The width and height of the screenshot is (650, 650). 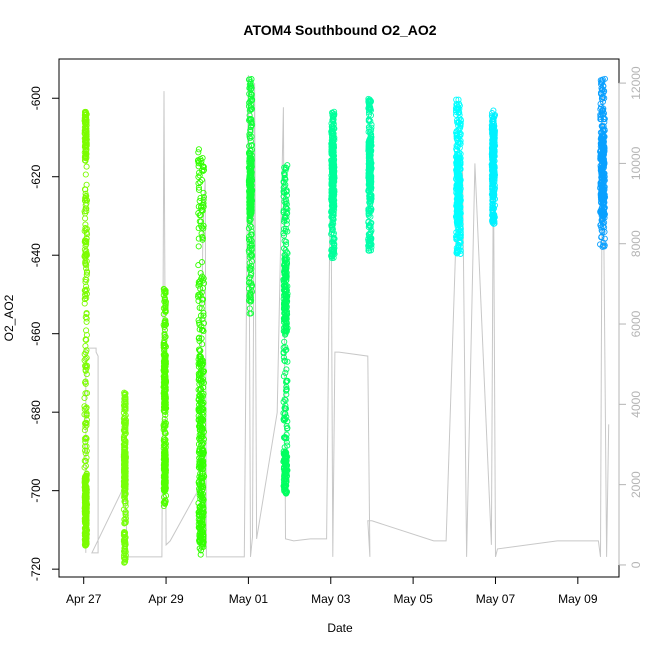 I want to click on y-tick-label: -640, so click(x=36, y=255).